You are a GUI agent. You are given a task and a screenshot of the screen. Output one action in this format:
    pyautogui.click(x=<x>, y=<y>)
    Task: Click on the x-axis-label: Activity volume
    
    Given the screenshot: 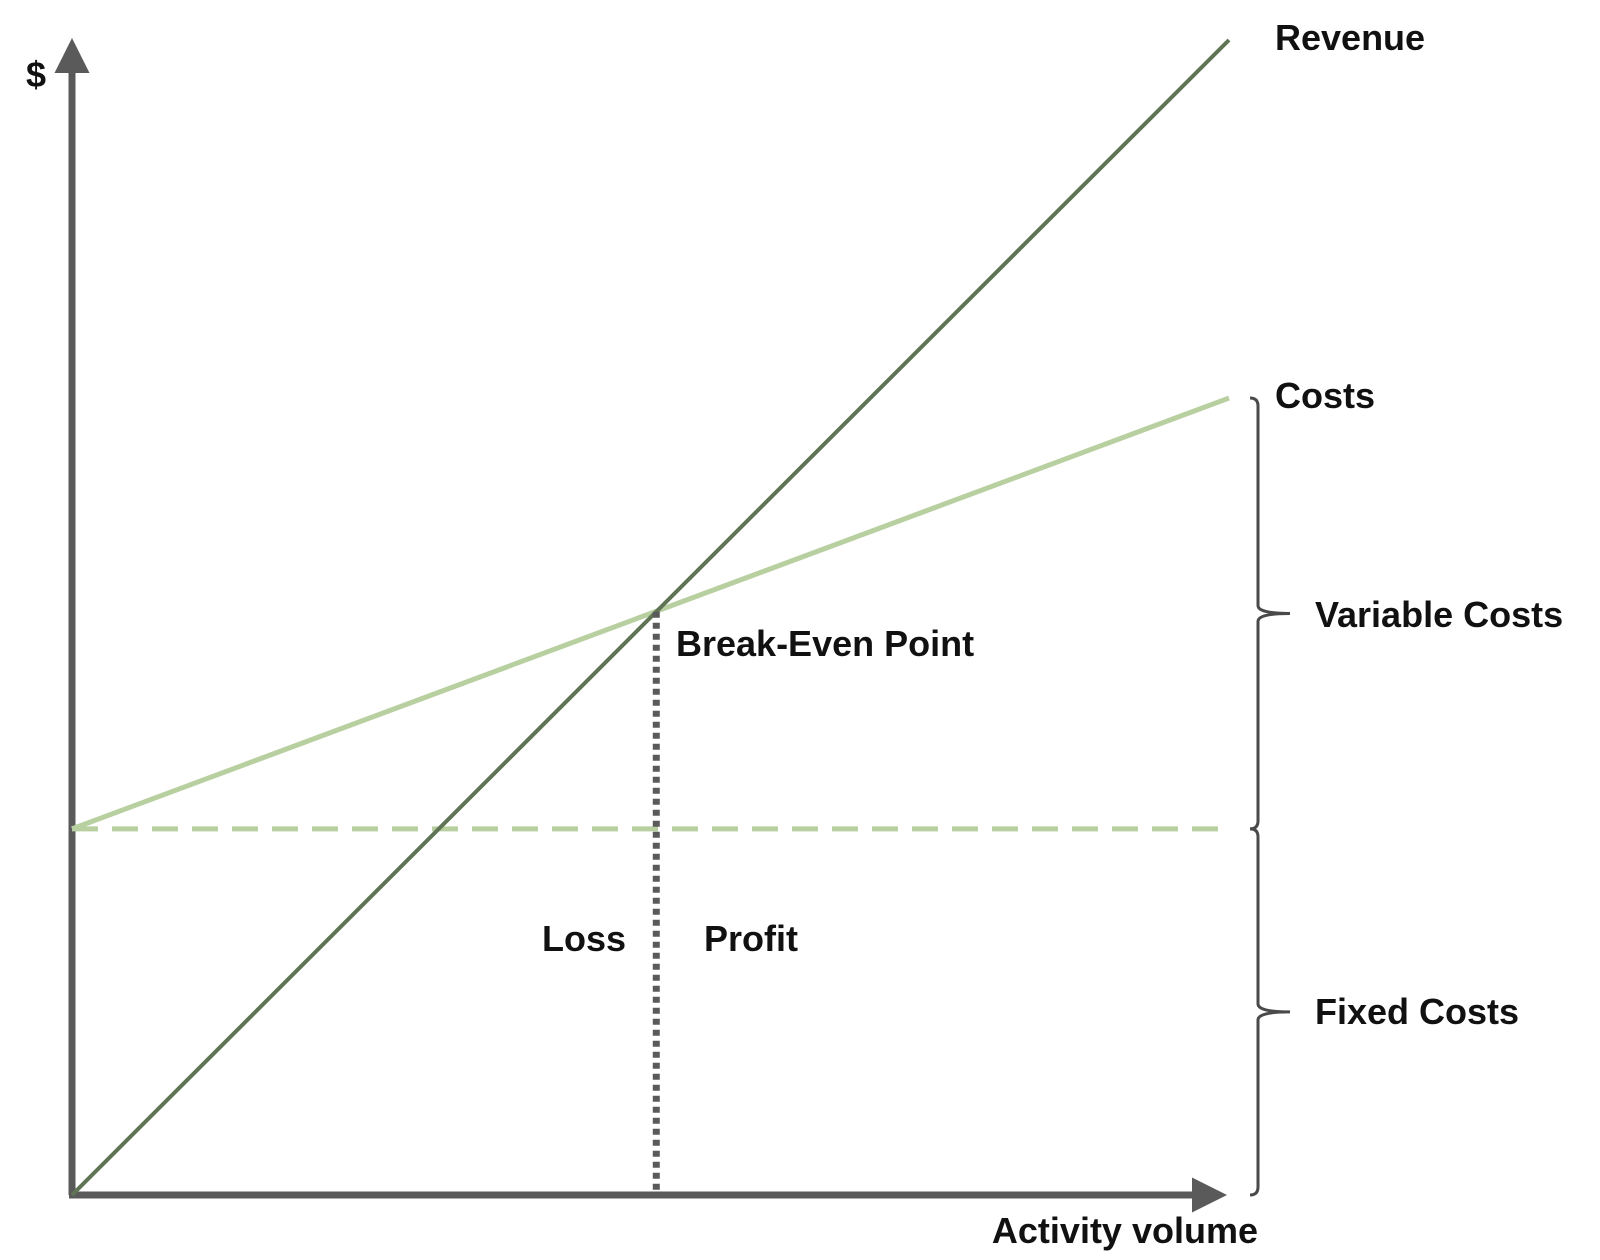 What is the action you would take?
    pyautogui.click(x=1125, y=1230)
    